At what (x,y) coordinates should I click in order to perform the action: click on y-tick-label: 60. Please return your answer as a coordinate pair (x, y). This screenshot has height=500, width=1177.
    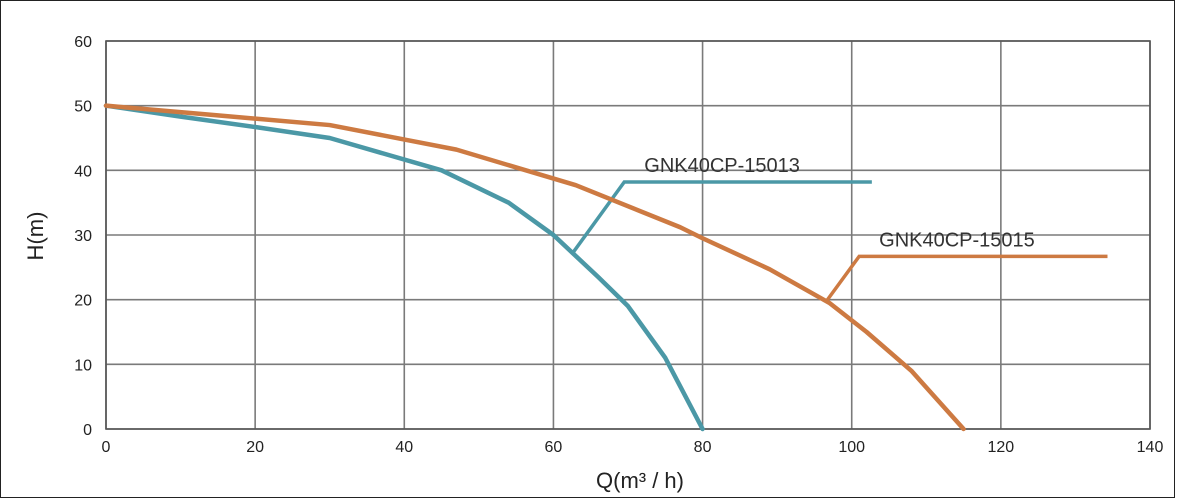
    Looking at the image, I should click on (83, 42).